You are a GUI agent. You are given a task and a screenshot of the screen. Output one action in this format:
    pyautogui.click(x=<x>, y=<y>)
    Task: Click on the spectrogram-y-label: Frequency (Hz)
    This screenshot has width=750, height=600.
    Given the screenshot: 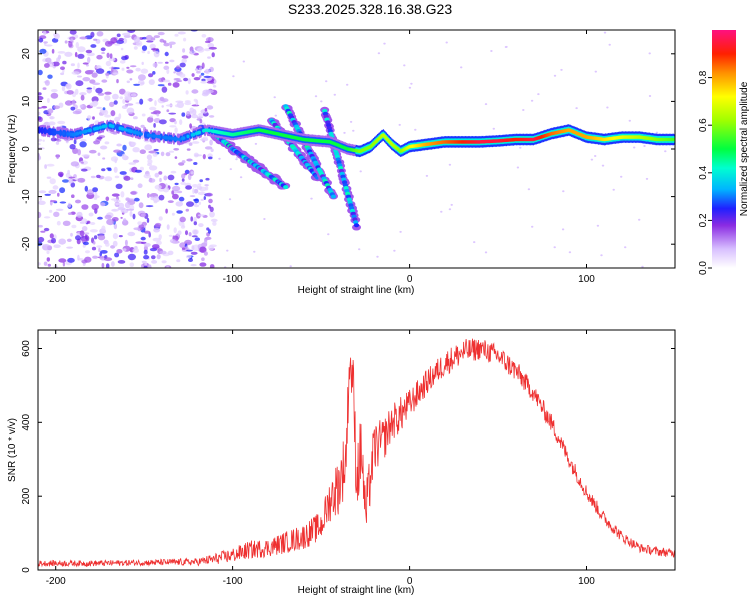 What is the action you would take?
    pyautogui.click(x=12, y=149)
    